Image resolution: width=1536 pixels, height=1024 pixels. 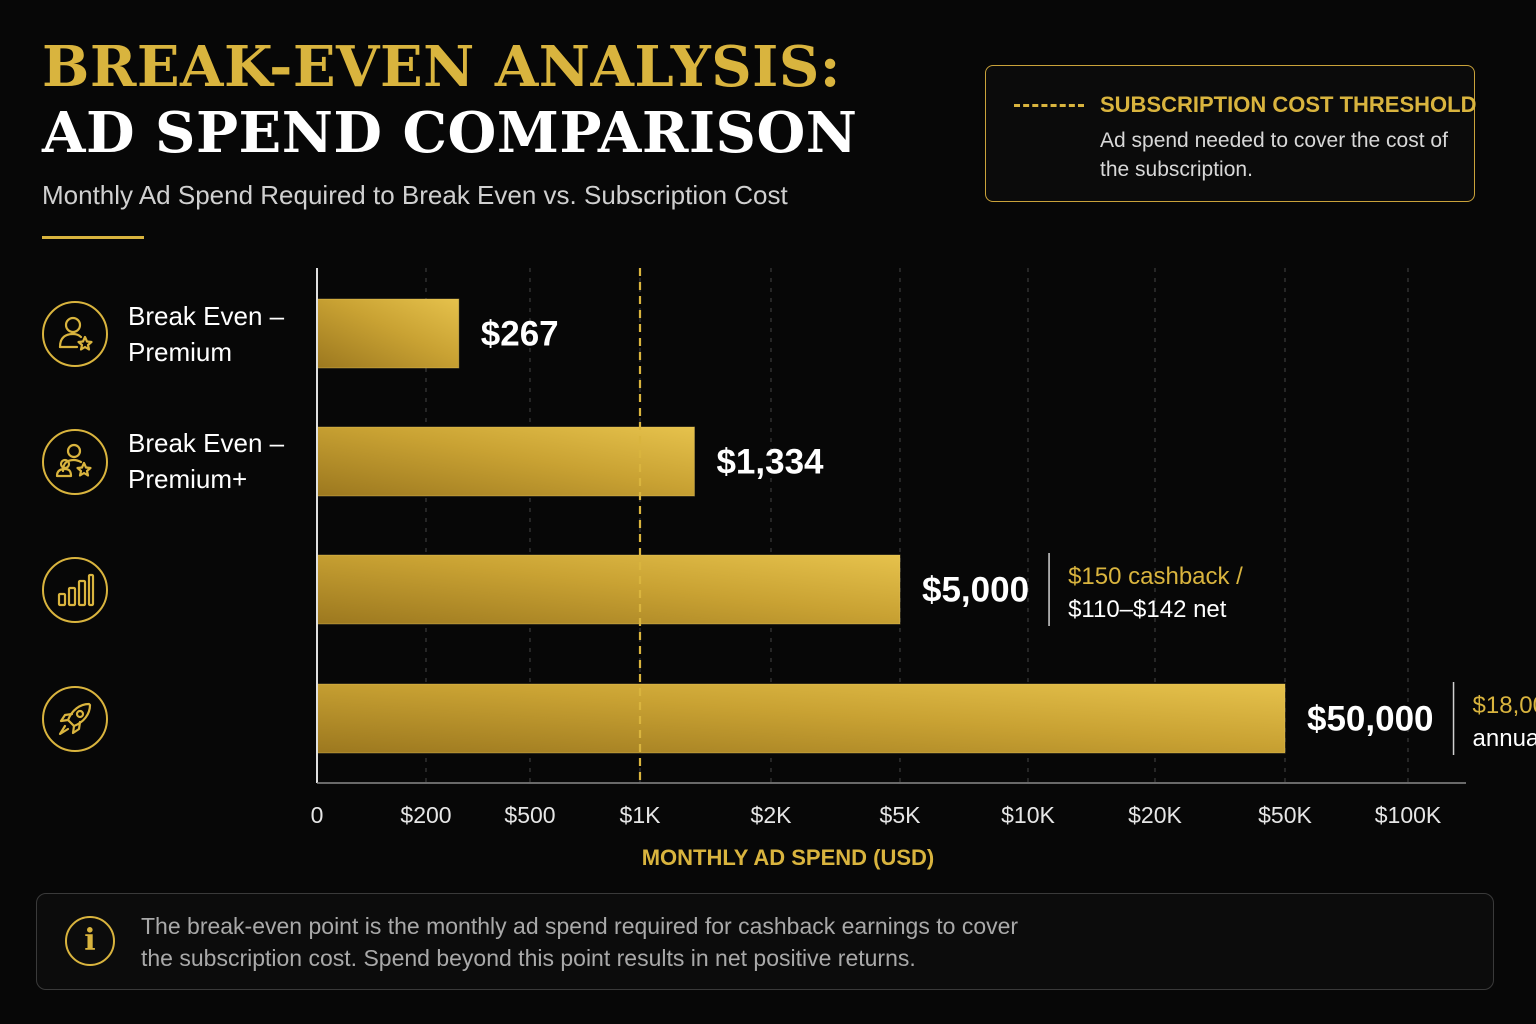 I want to click on row-label-line: Premium+, so click(x=188, y=479).